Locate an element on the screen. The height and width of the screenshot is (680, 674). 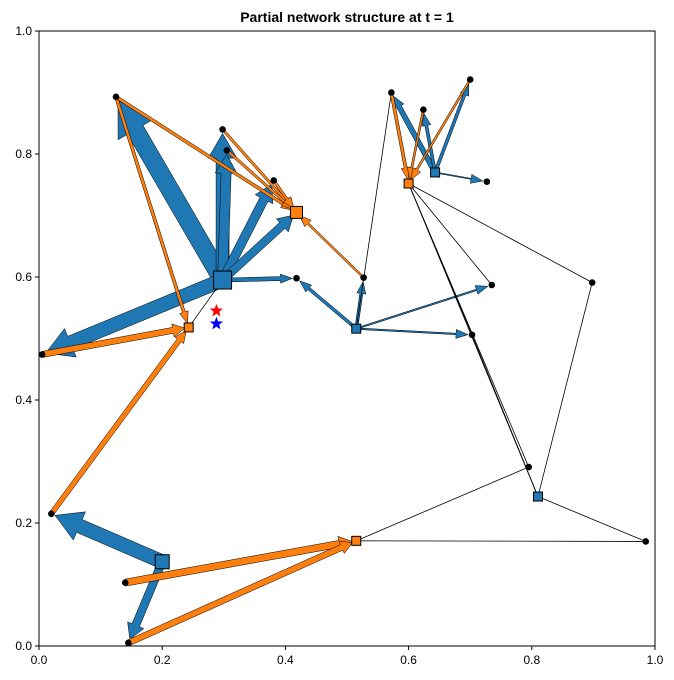
x-tick-label: 0.4 is located at coordinates (285, 660).